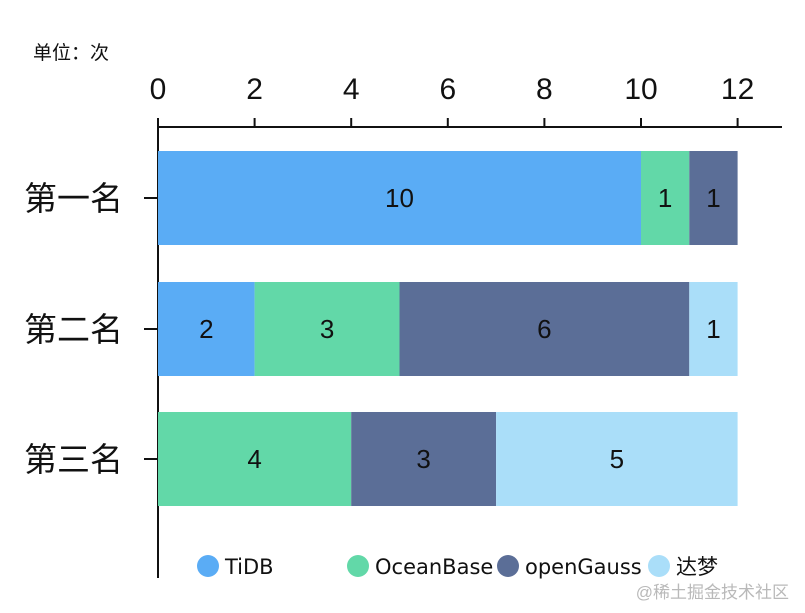 This screenshot has width=805, height=613. Describe the element at coordinates (583, 567) in the screenshot. I see `legend-label: openGauss` at that location.